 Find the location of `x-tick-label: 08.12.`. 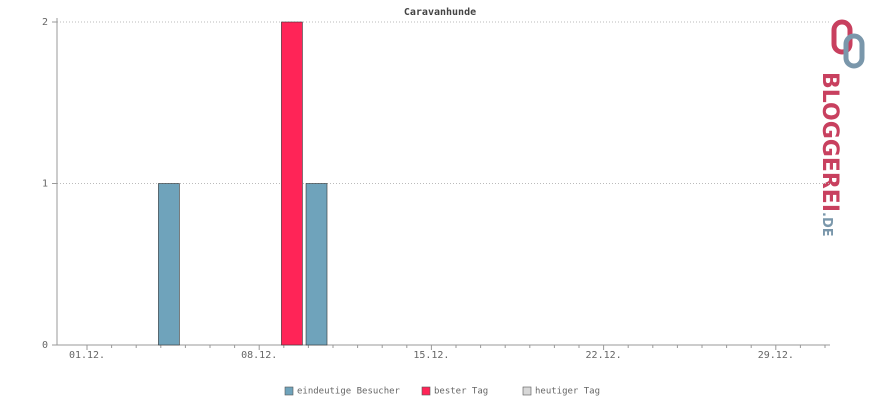

x-tick-label: 08.12. is located at coordinates (259, 355).